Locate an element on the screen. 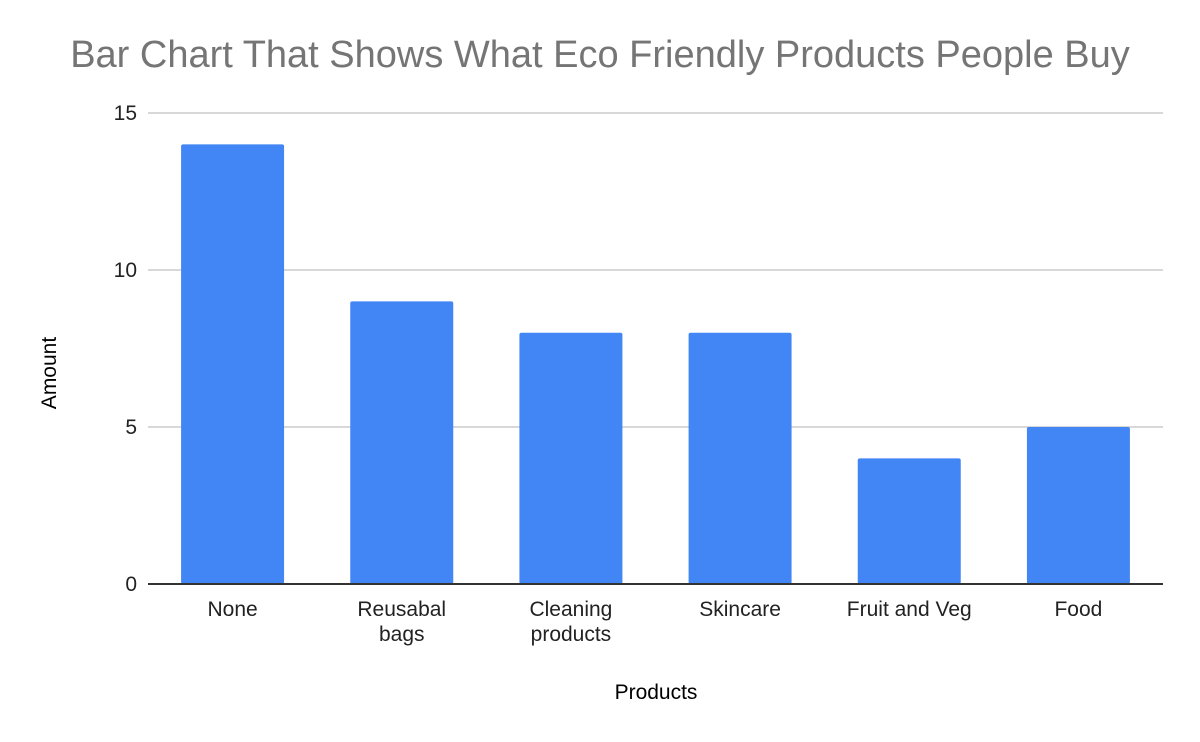  x-tick-label-fruit-and-veg: Fruit and Veg is located at coordinates (909, 609).